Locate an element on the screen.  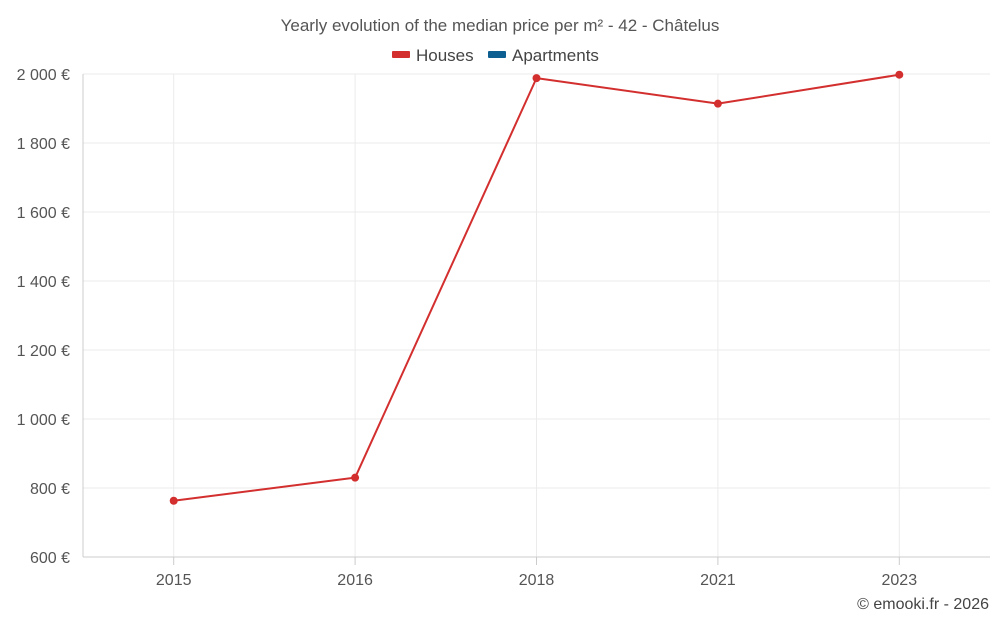
y-tick-label: 1 400 € is located at coordinates (43, 282).